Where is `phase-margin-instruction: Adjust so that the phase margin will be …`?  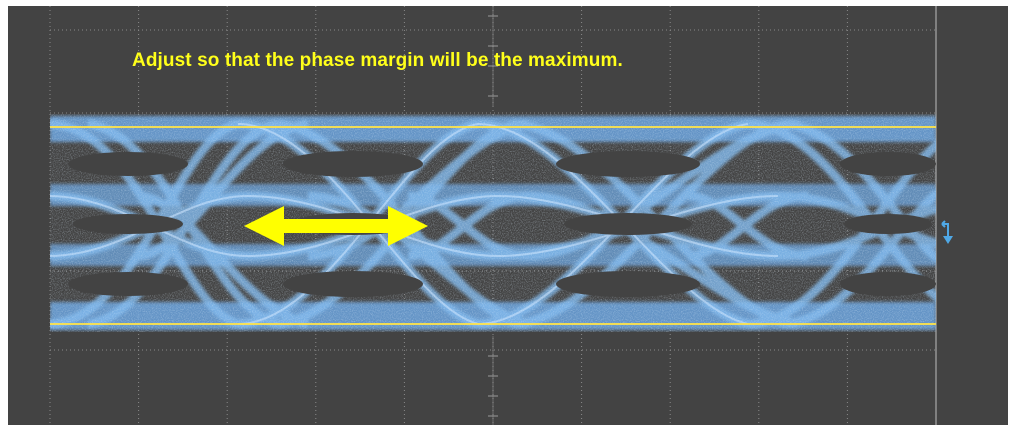
phase-margin-instruction: Adjust so that the phase margin will be … is located at coordinates (377, 60).